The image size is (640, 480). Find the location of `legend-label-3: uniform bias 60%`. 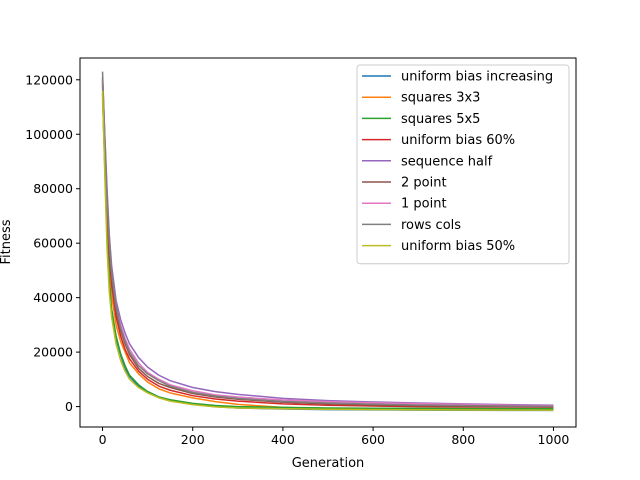

legend-label-3: uniform bias 60% is located at coordinates (458, 140).